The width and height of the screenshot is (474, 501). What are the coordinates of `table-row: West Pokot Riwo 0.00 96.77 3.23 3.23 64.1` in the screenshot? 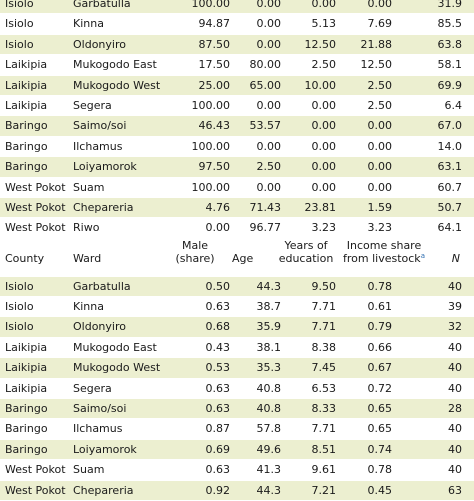 It's located at (237, 228).